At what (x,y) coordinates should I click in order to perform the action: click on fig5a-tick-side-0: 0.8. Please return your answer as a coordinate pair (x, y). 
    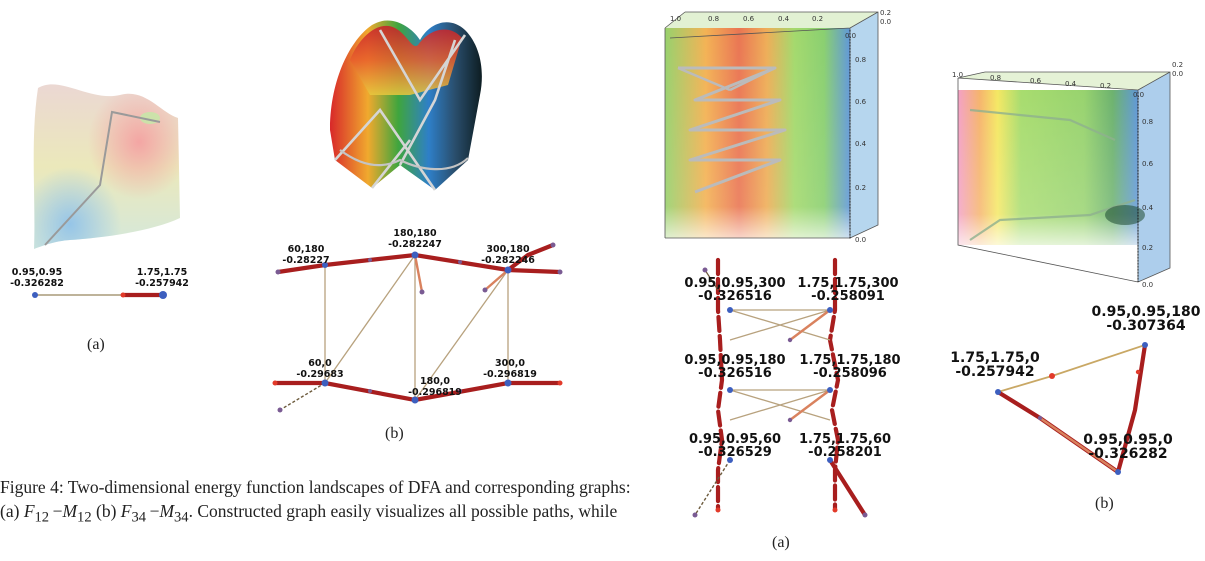
    Looking at the image, I should click on (860, 60).